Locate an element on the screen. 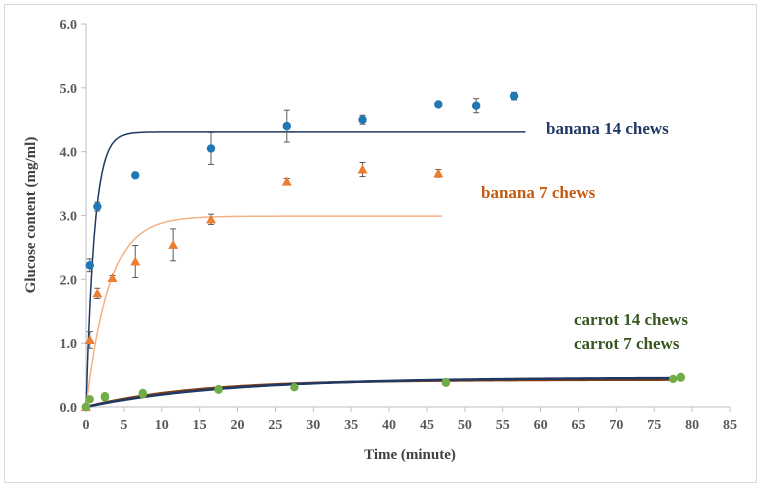 The image size is (763, 489). y-tick-label: 2.0 is located at coordinates (69, 280).